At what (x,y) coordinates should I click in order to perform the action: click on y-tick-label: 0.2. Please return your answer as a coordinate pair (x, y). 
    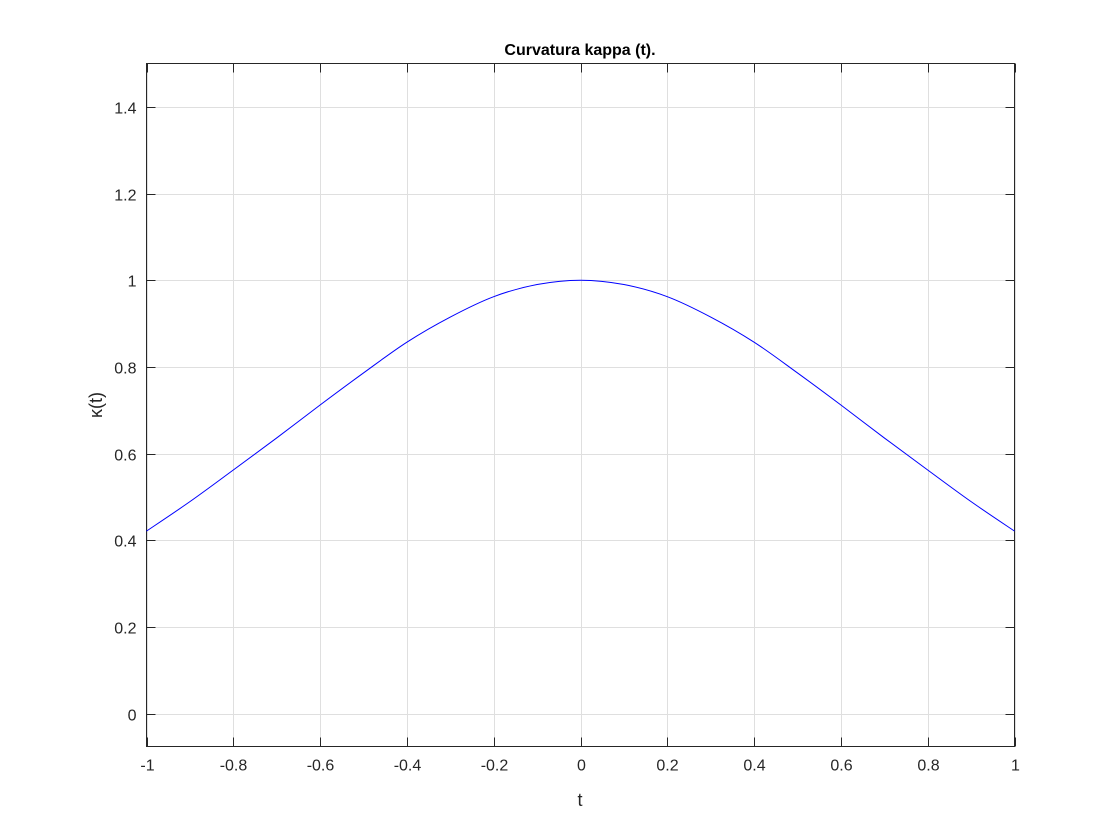
    Looking at the image, I should click on (125, 629).